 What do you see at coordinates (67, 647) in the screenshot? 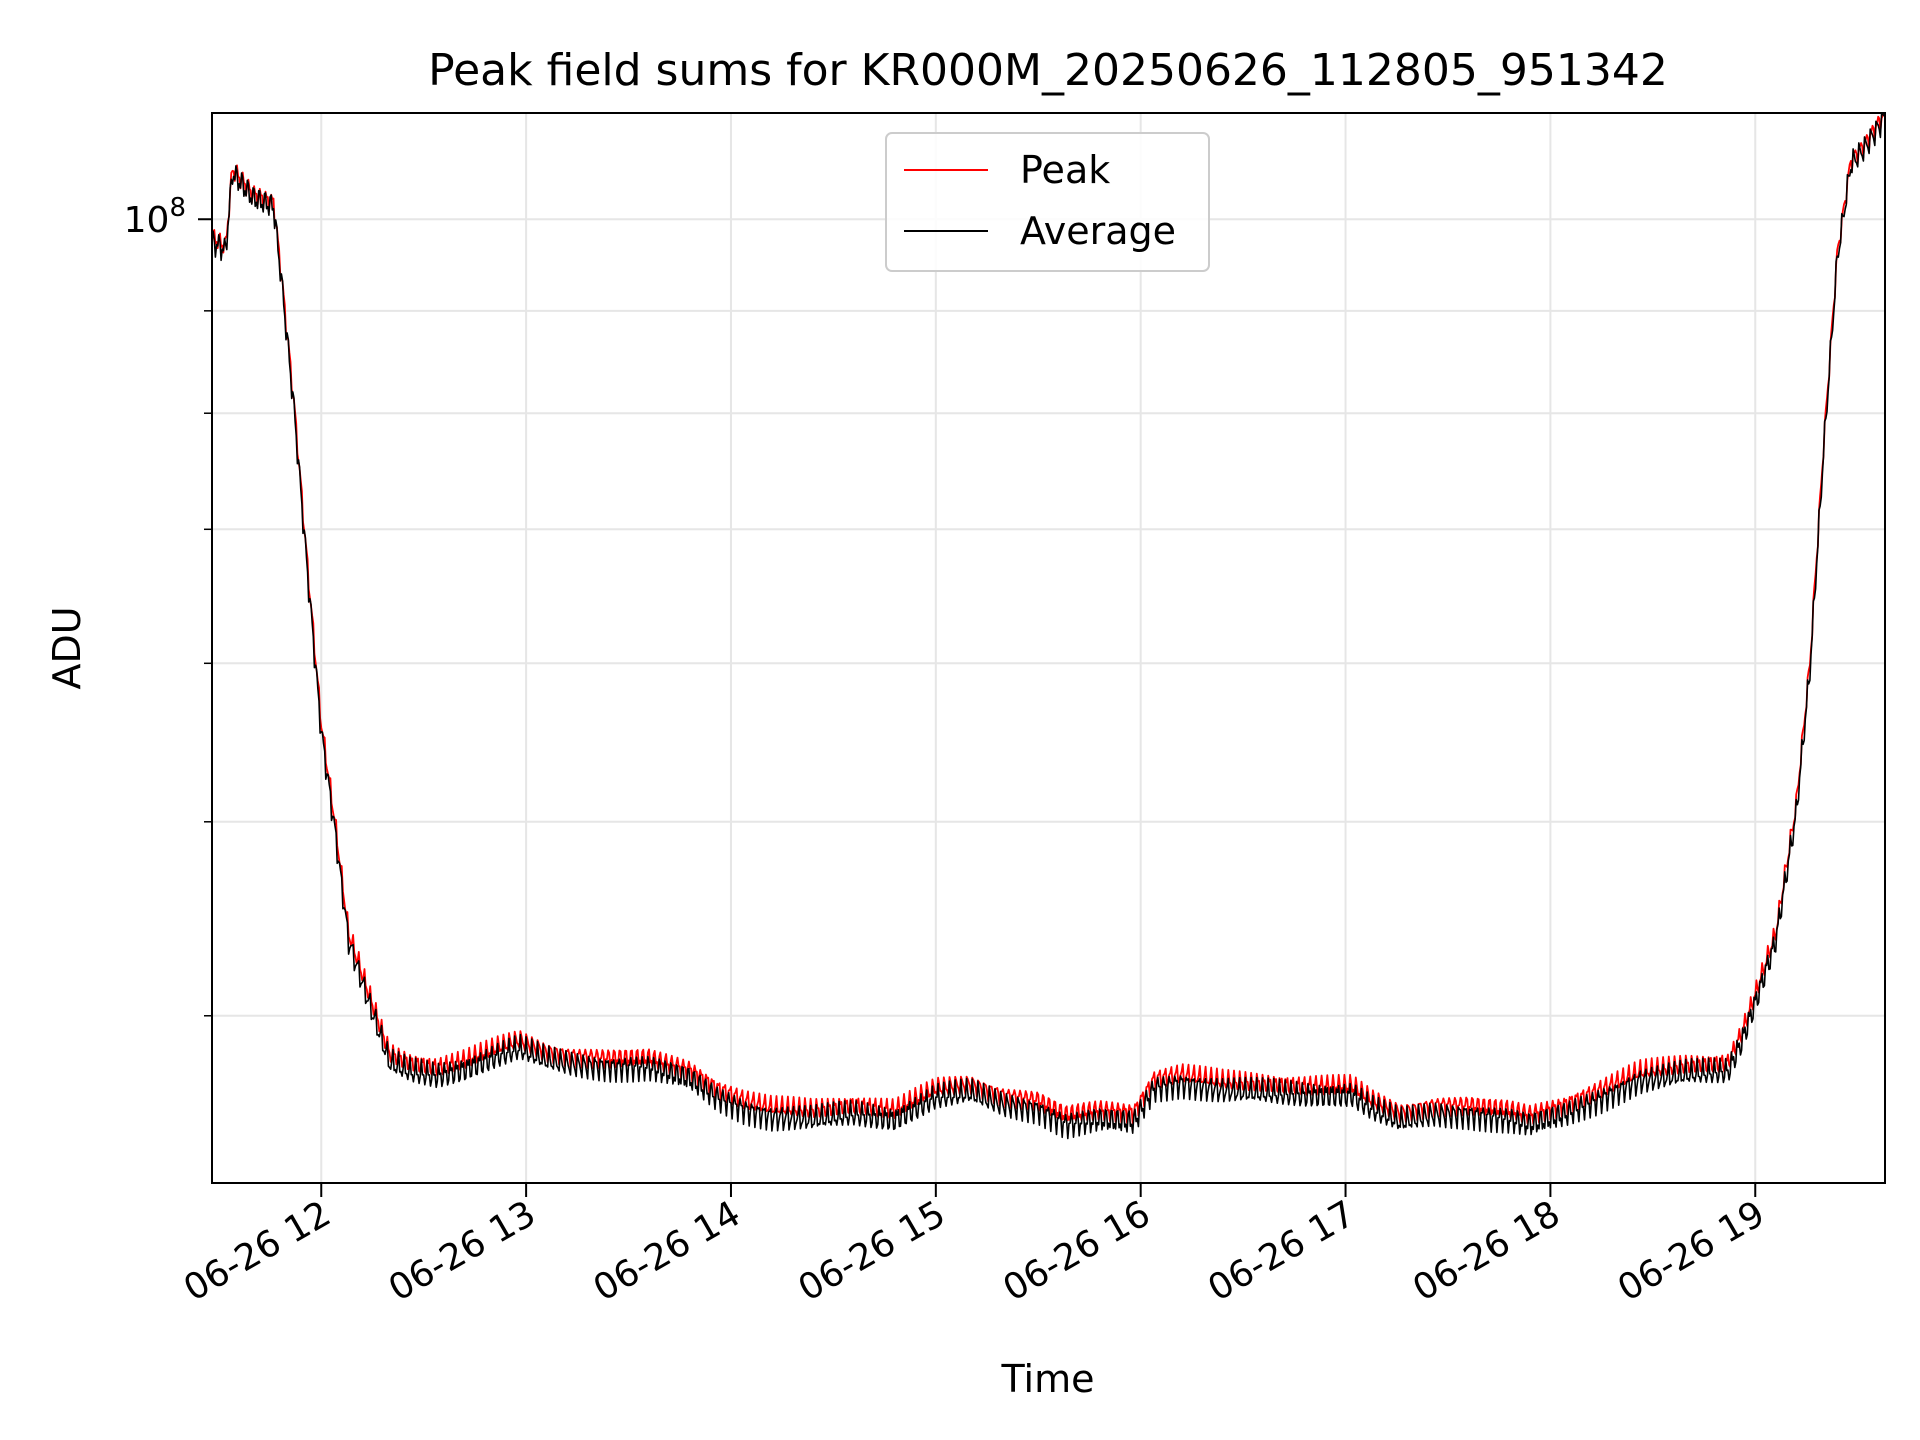
I see `y-axis-label: ADU` at bounding box center [67, 647].